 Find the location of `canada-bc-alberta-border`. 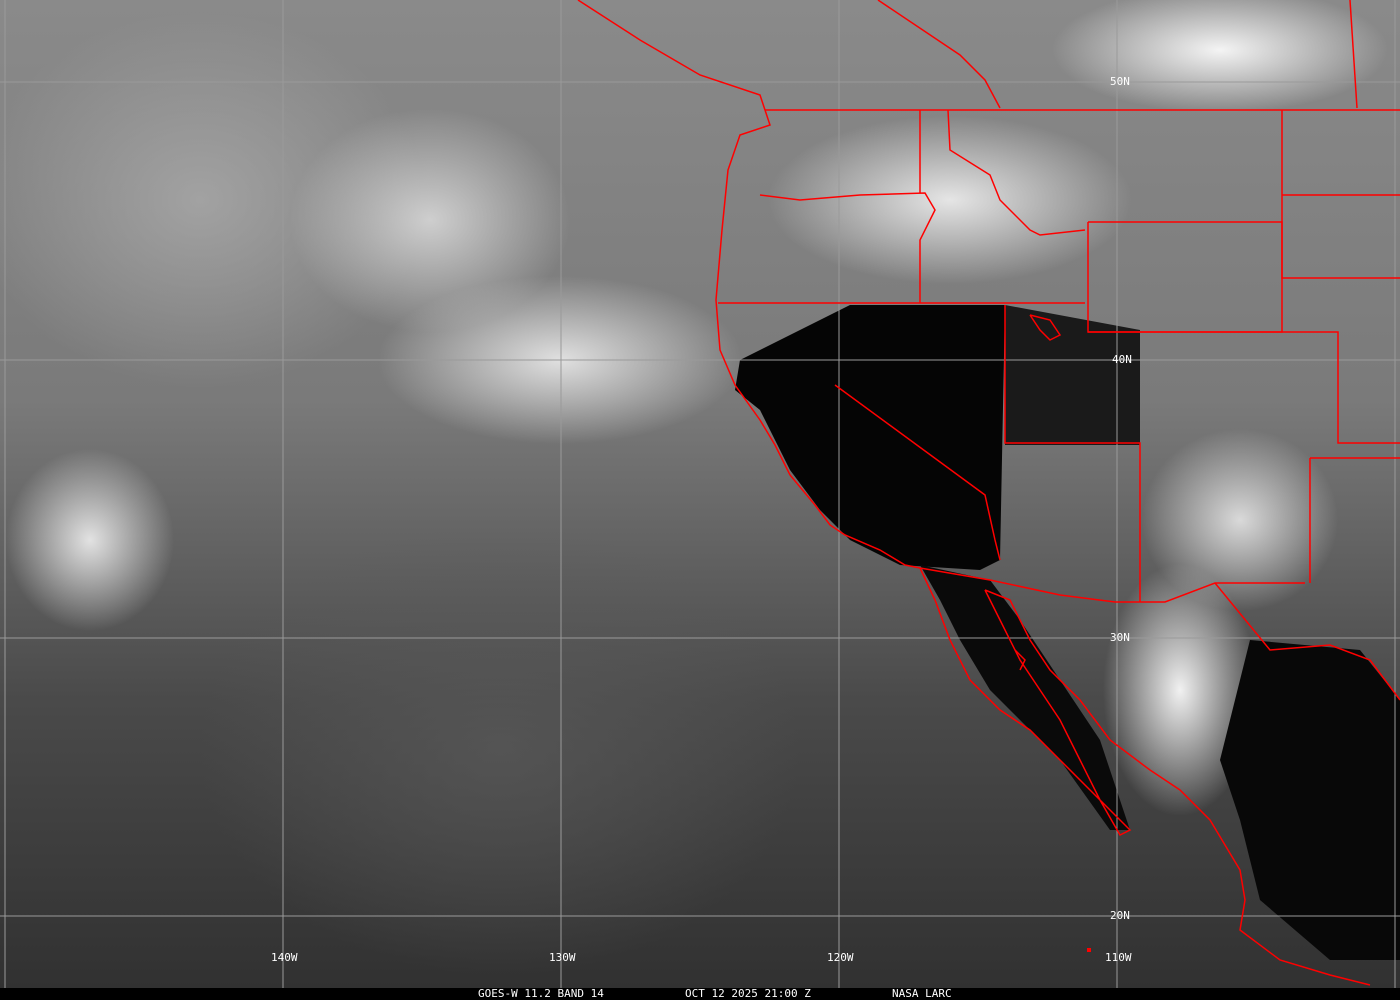

canada-bc-alberta-border is located at coordinates (939, 54).